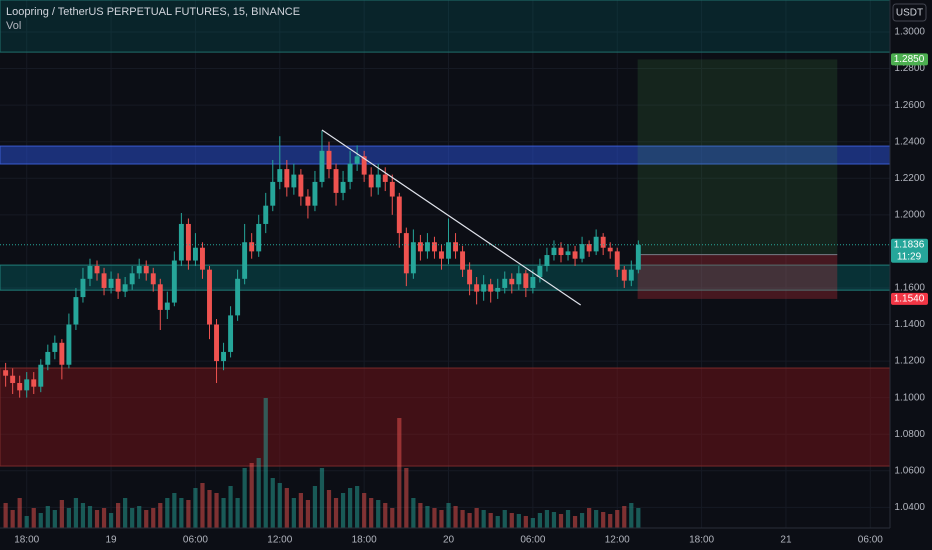 The width and height of the screenshot is (932, 550). I want to click on y-tick-label: 1.1400, so click(909, 324).